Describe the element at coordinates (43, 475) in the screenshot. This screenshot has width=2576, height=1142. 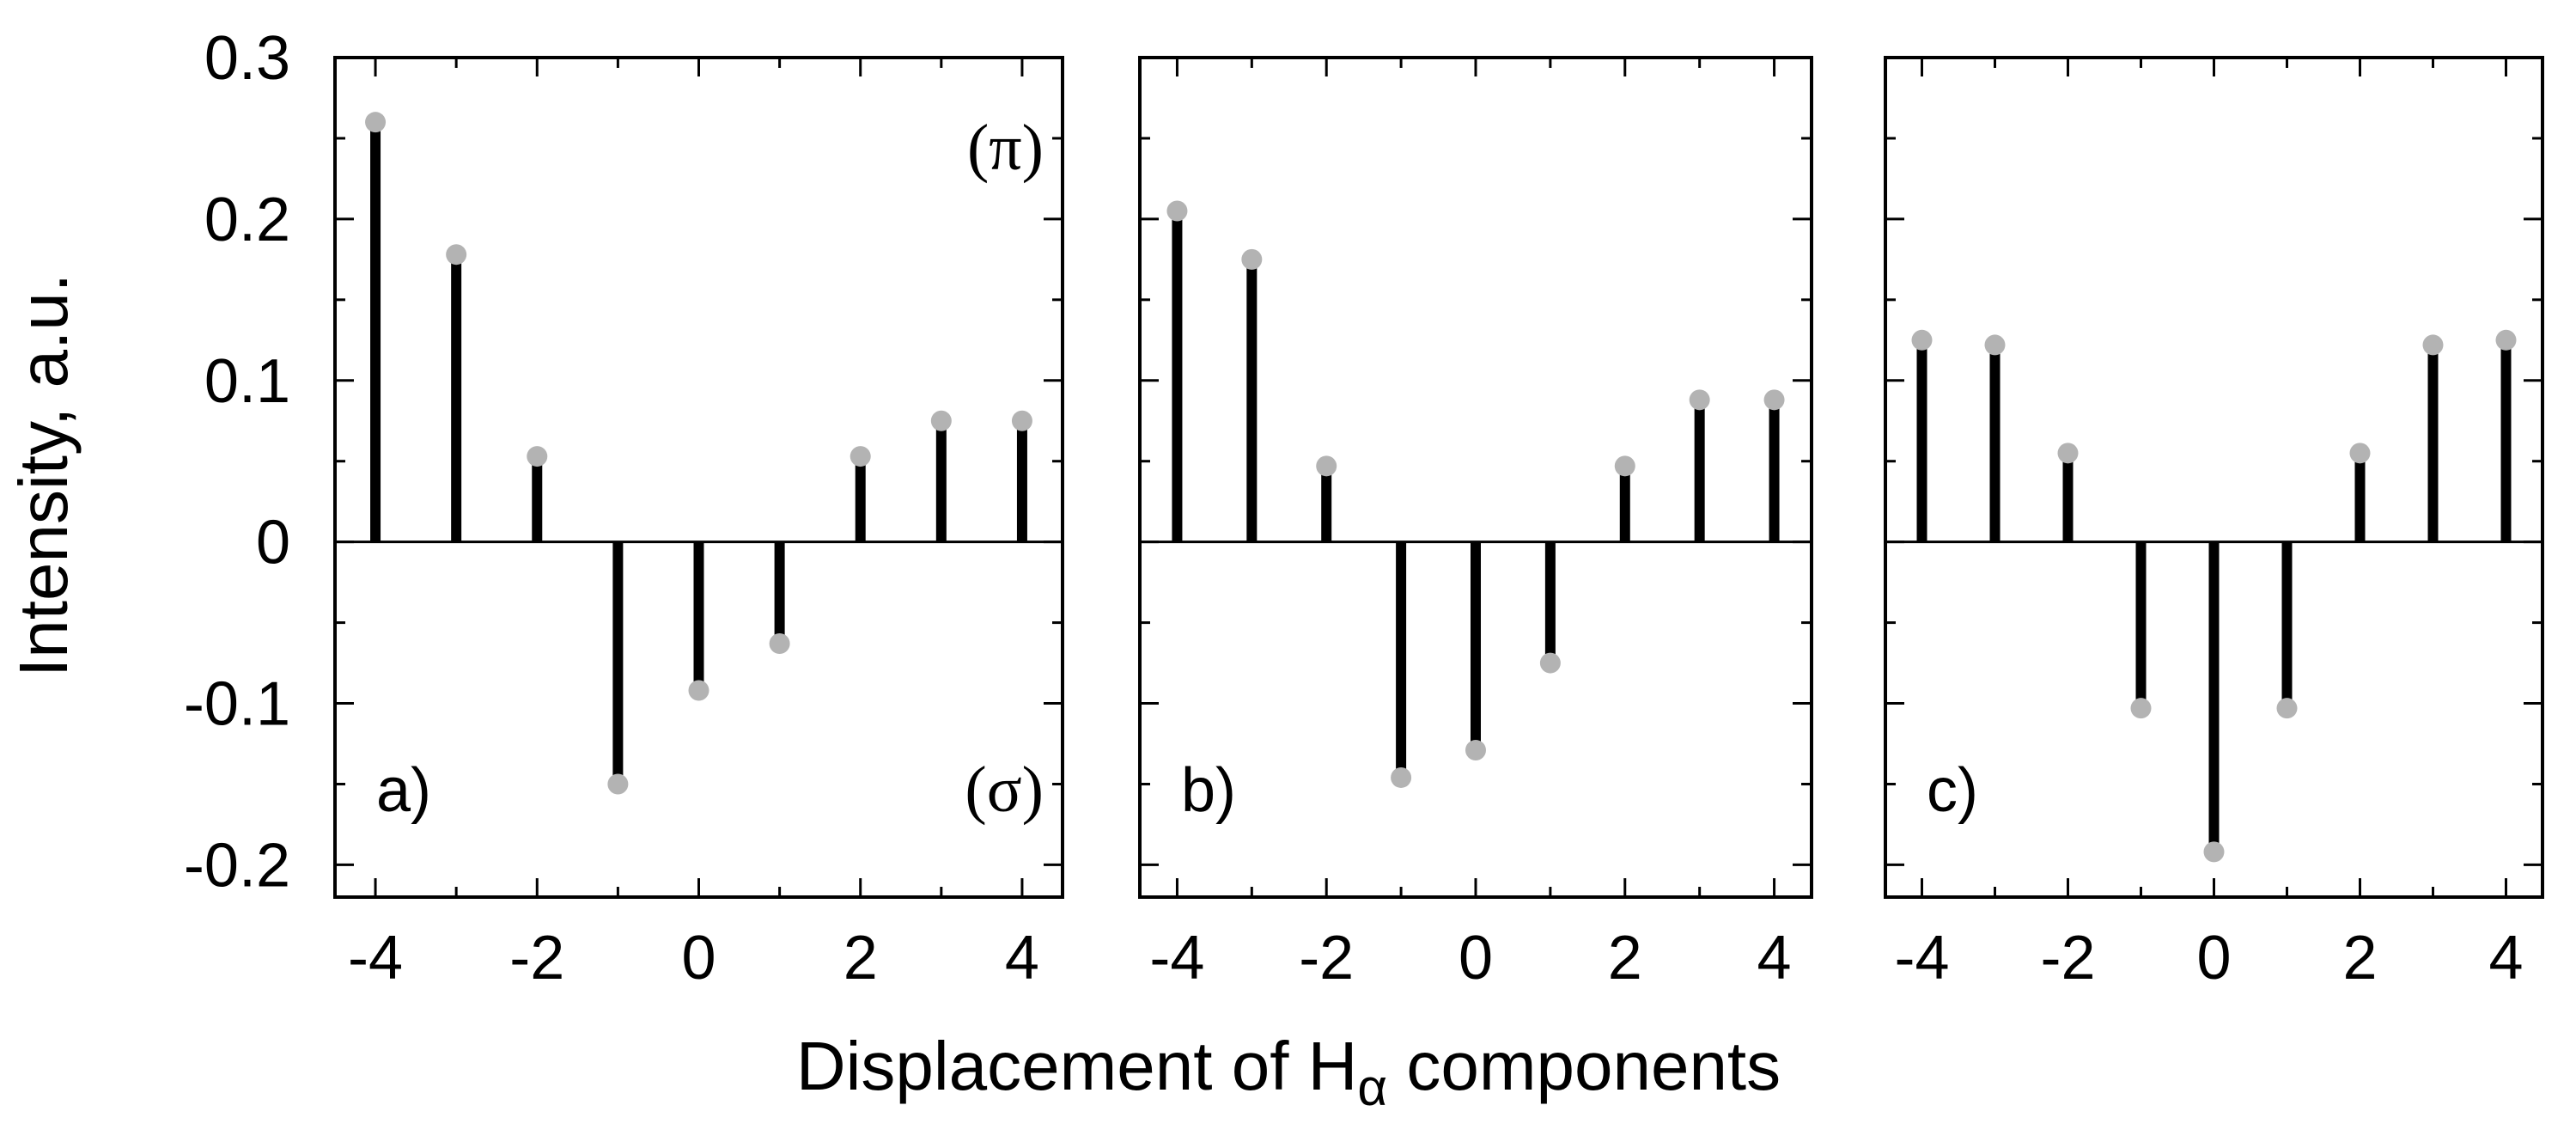
I see `y-axis-label: Intensity, a.u.` at that location.